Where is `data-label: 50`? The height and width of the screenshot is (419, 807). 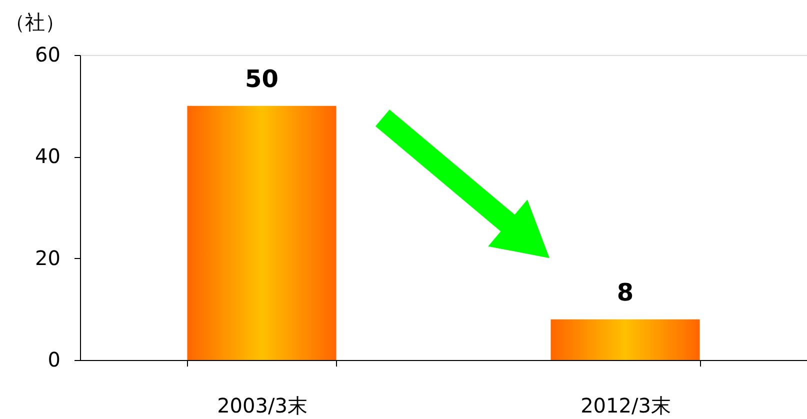 data-label: 50 is located at coordinates (261, 78).